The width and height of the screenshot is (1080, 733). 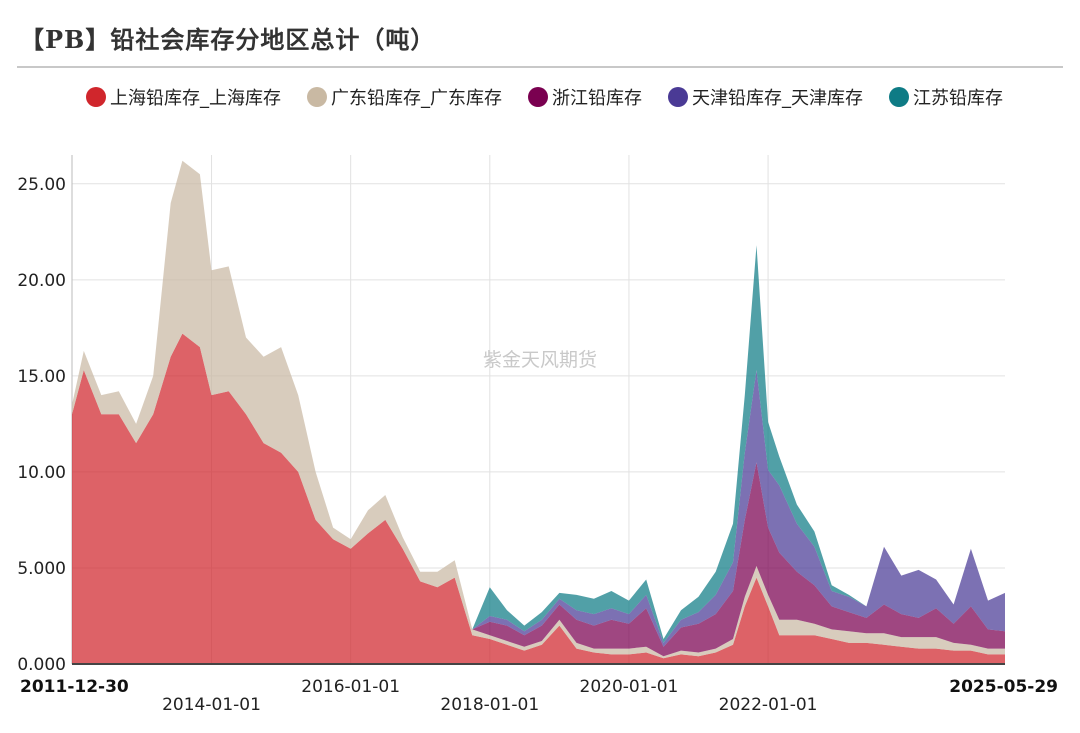 I want to click on y-tick-label: 0.000, so click(x=41, y=665).